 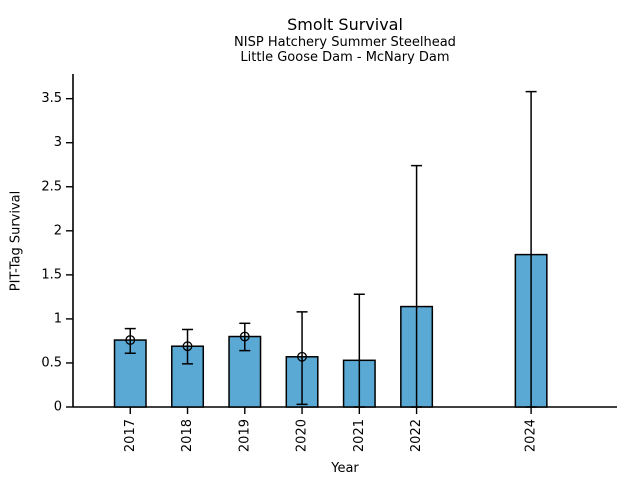 What do you see at coordinates (58, 318) in the screenshot?
I see `y-tick-label: 1` at bounding box center [58, 318].